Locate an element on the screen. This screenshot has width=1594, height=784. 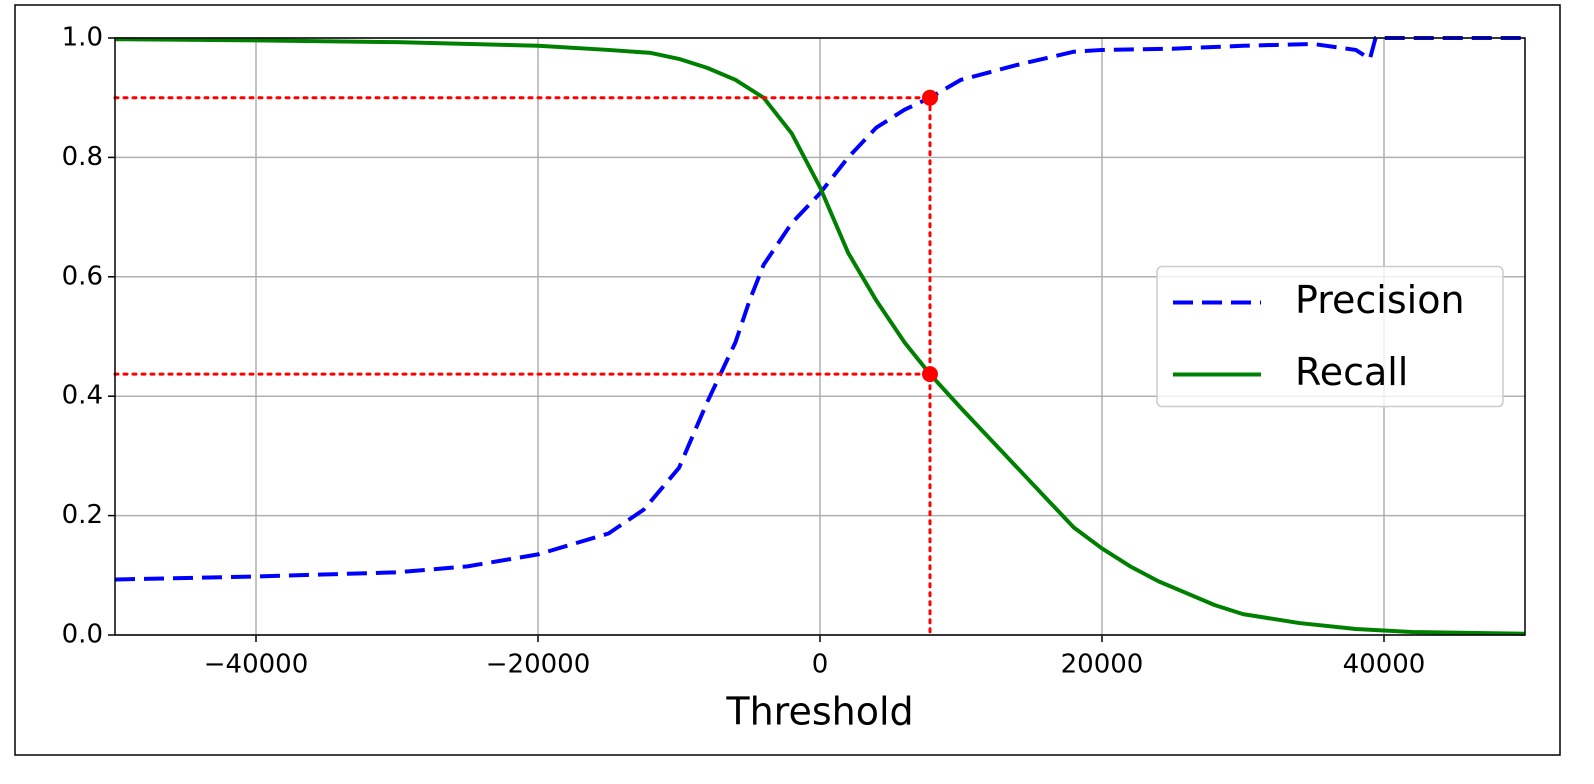
legend-label: Precision is located at coordinates (1380, 300).